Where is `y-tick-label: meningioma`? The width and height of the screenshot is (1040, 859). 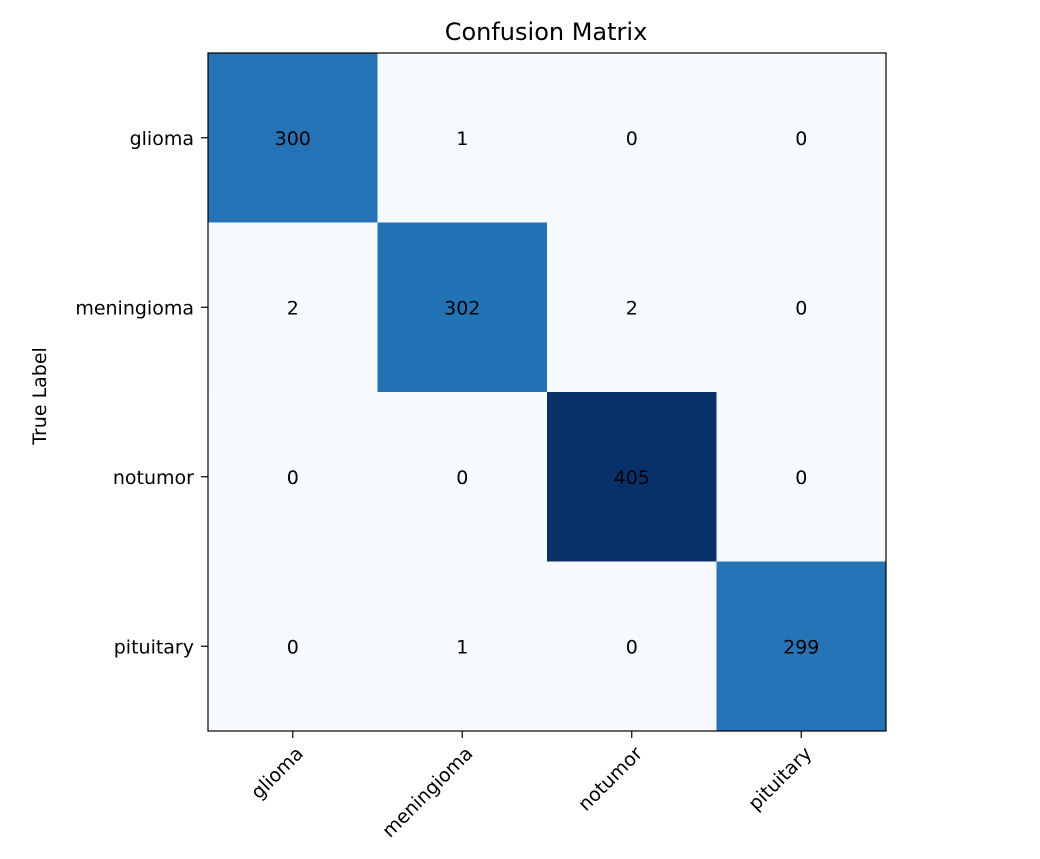 y-tick-label: meningioma is located at coordinates (134, 308).